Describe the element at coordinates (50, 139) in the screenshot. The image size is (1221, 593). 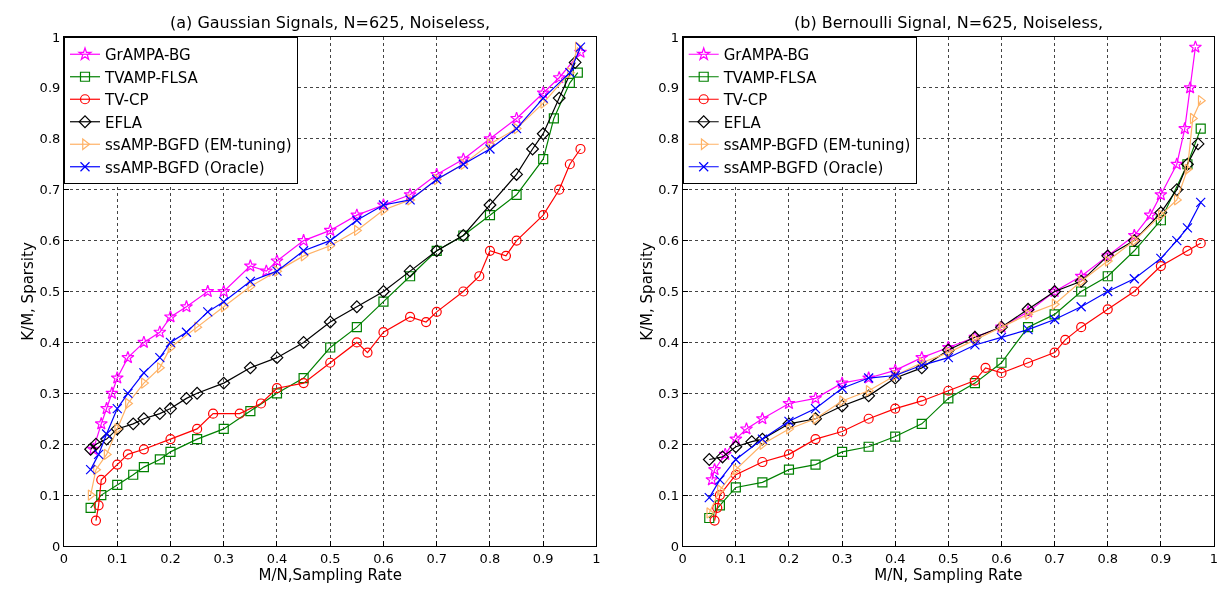
I see `y-tick-label: 0.8` at that location.